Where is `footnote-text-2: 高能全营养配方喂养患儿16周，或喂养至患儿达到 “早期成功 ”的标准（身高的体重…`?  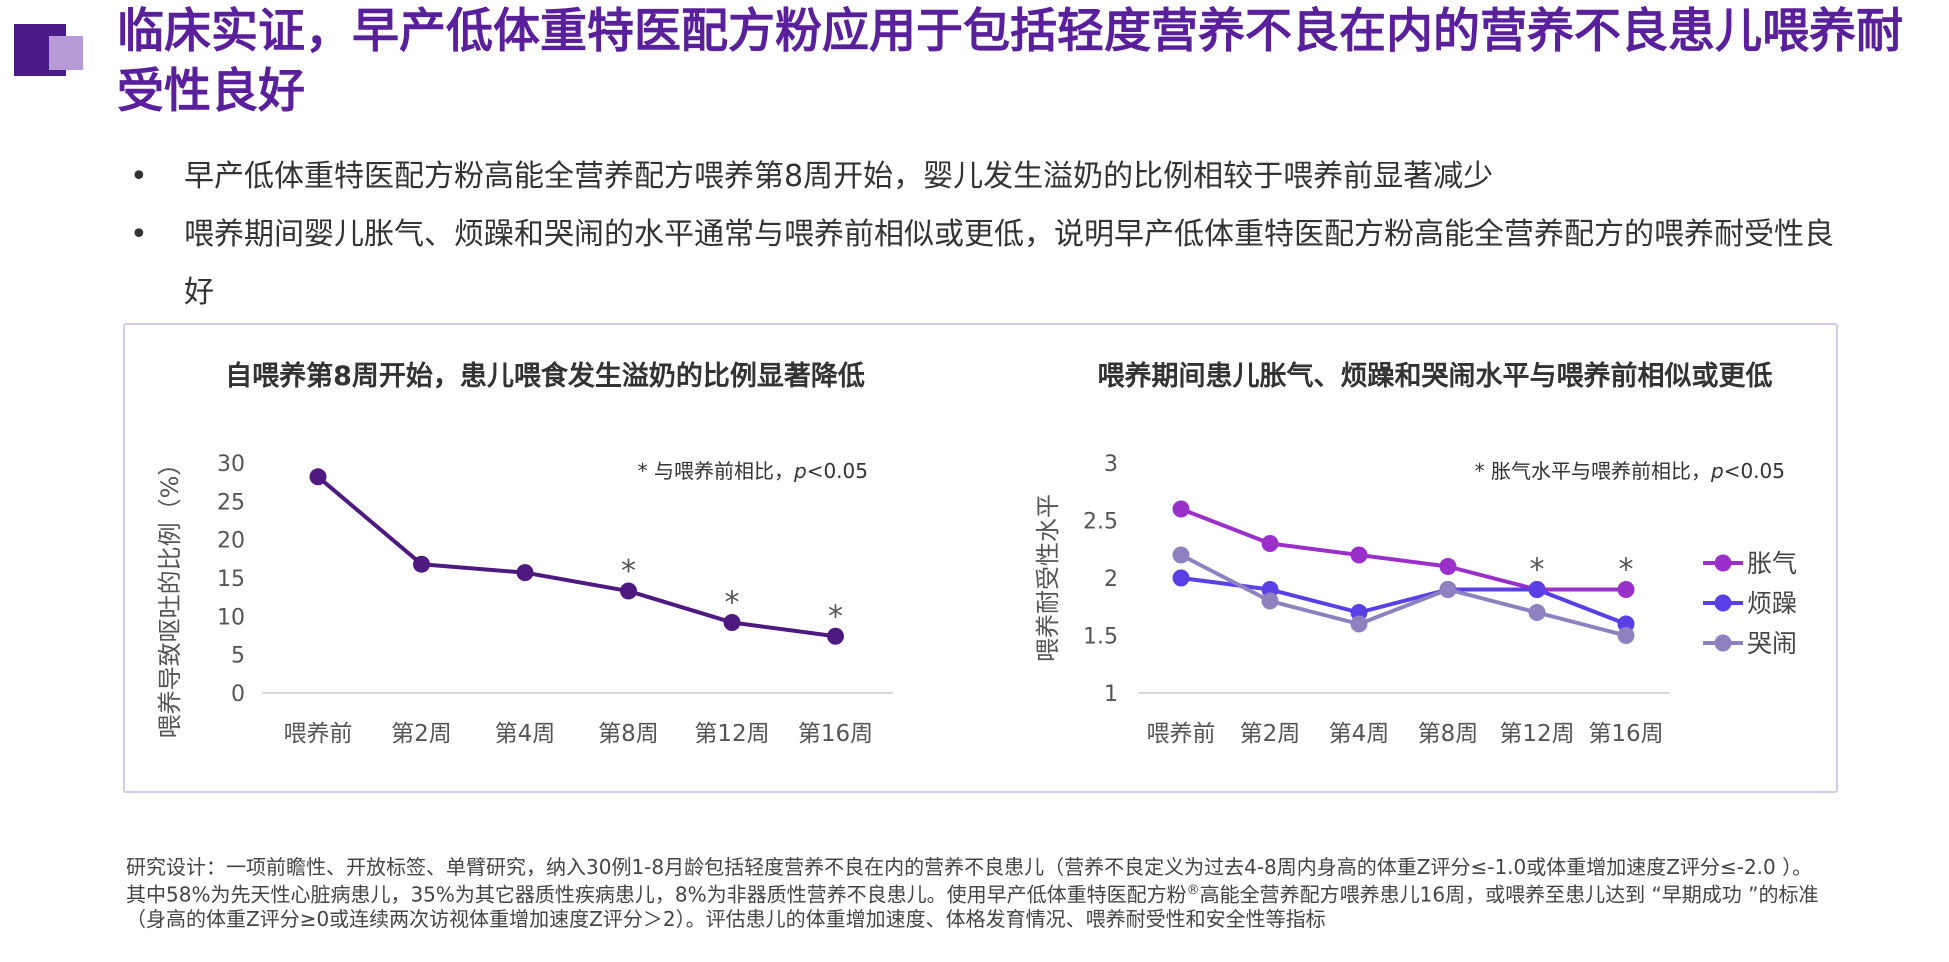 footnote-text-2: 高能全营养配方喂养患儿16周，或喂养至患儿达到 “早期成功 ”的标准（身高的体重… is located at coordinates (972, 906).